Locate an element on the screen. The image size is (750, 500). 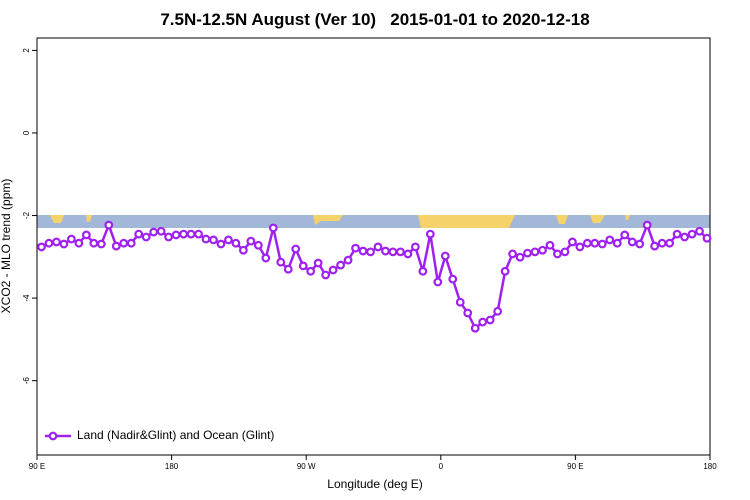
surface-band is located at coordinates (373, 221).